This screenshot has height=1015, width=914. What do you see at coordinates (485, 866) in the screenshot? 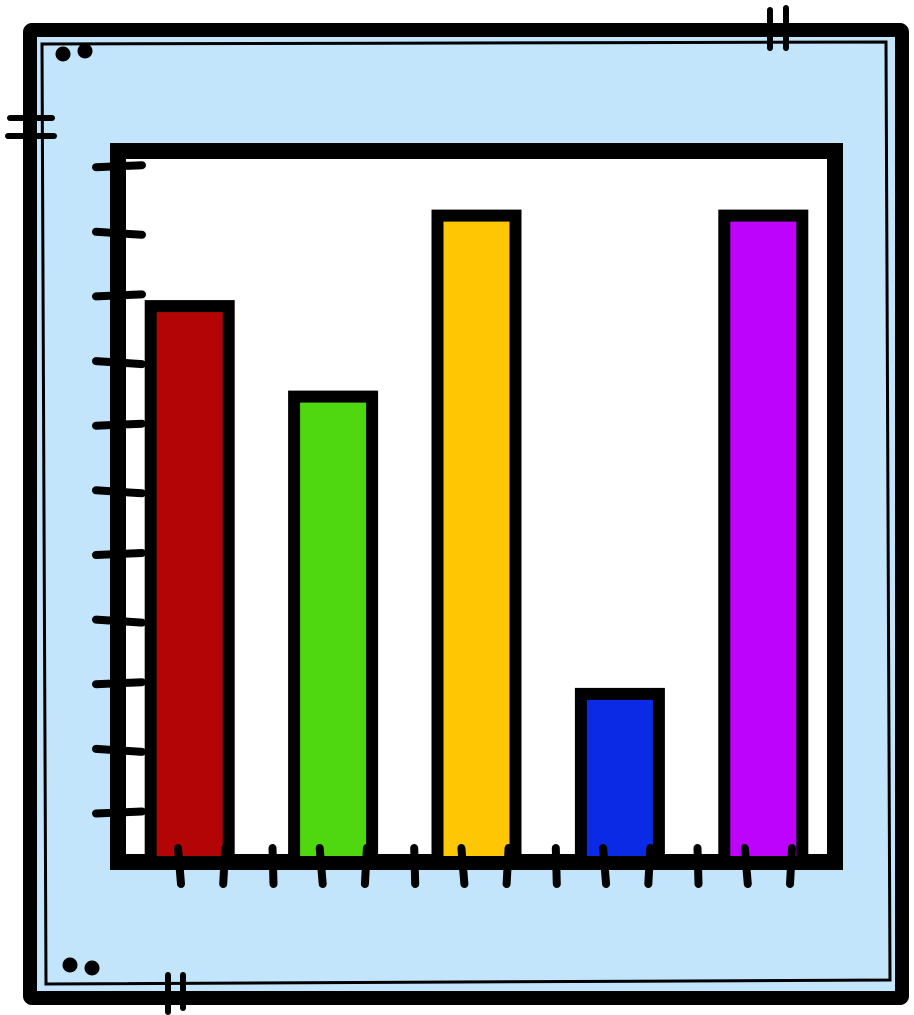
I see `x-axis-ticks` at bounding box center [485, 866].